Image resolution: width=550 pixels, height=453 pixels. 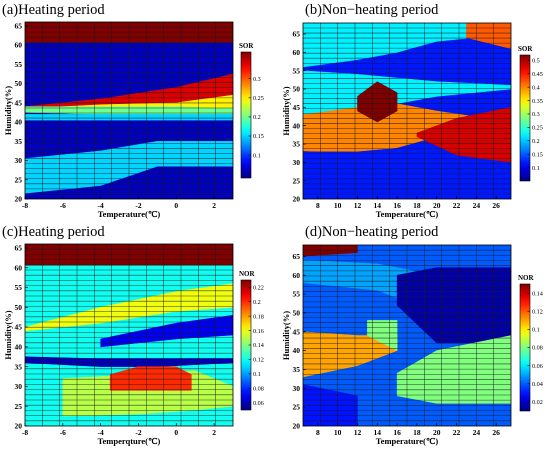 What do you see at coordinates (537, 74) in the screenshot?
I see `colorbar-tick-label: 0.45` at bounding box center [537, 74].